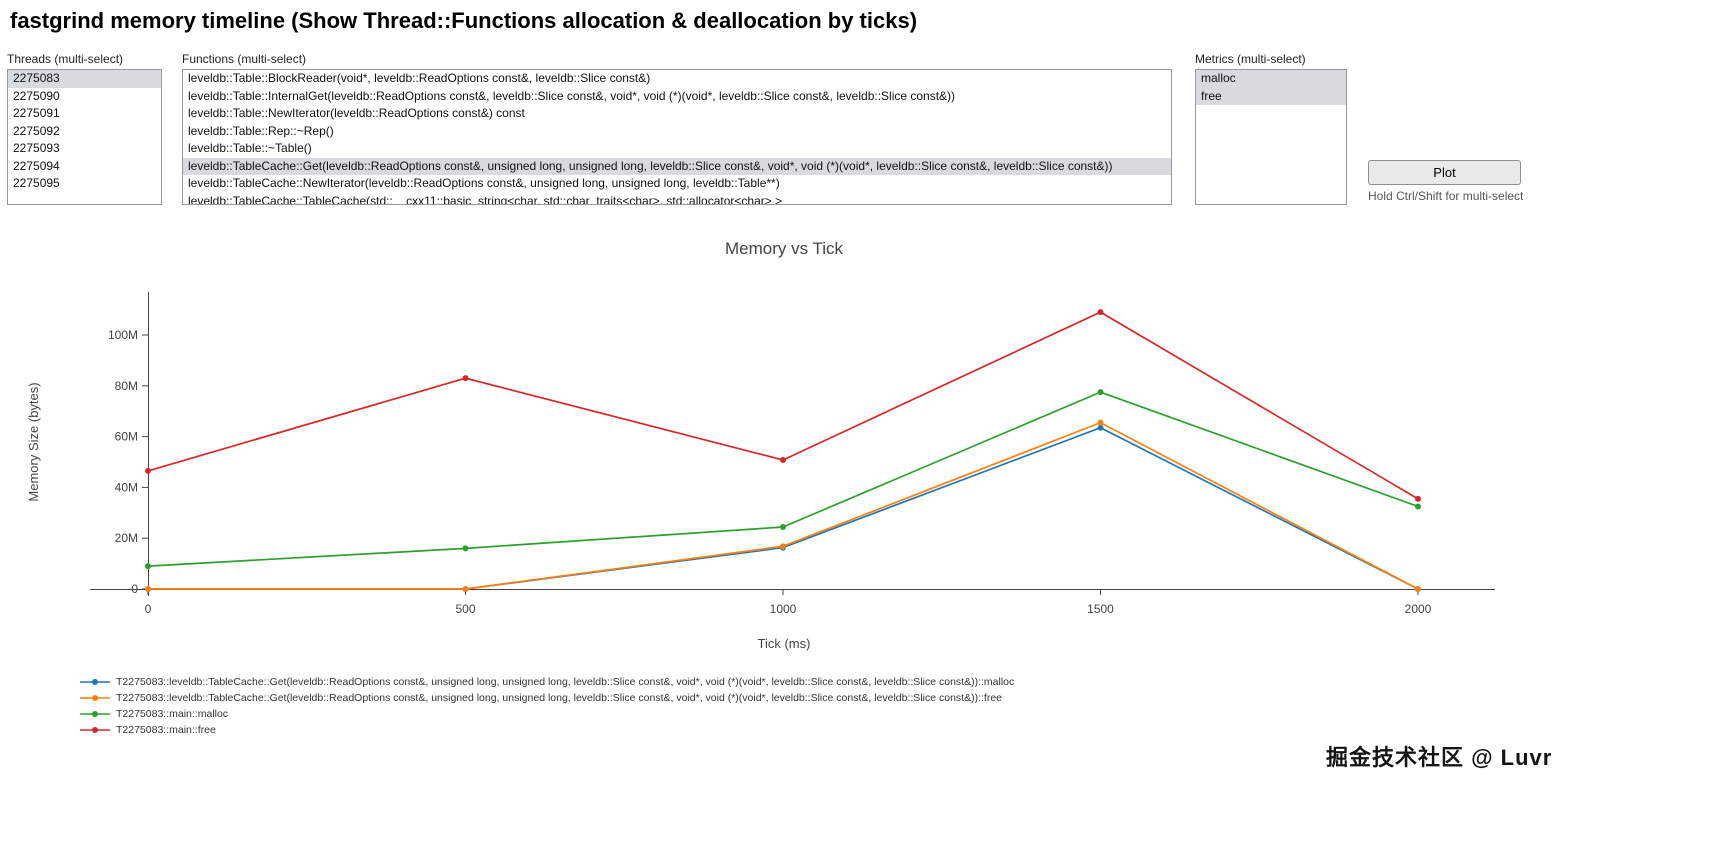 This screenshot has width=1720, height=865. Describe the element at coordinates (1444, 172) in the screenshot. I see `plot-button: Plot` at that location.